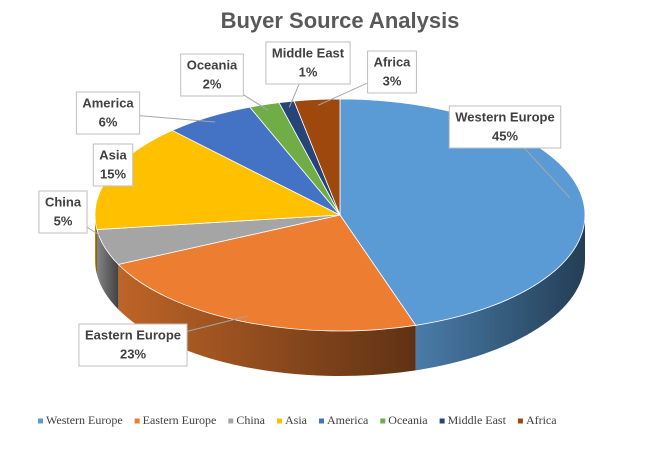 This screenshot has width=668, height=454. I want to click on data-label-name: Eastern Europe, so click(133, 334).